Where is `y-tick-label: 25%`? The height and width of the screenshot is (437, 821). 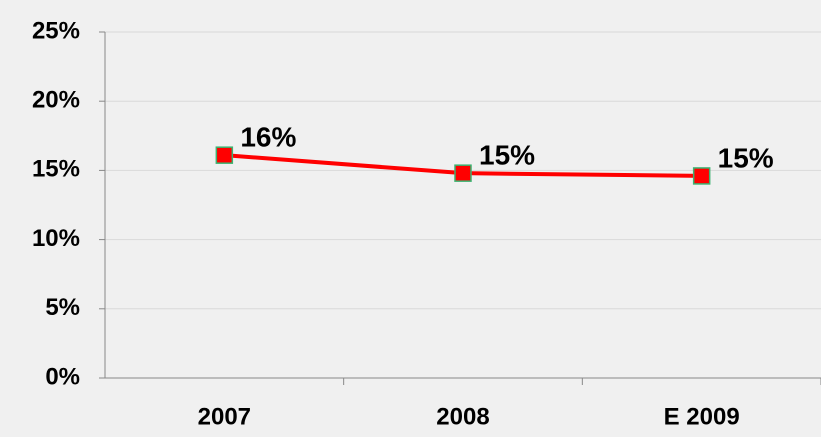
y-tick-label: 25% is located at coordinates (56, 30).